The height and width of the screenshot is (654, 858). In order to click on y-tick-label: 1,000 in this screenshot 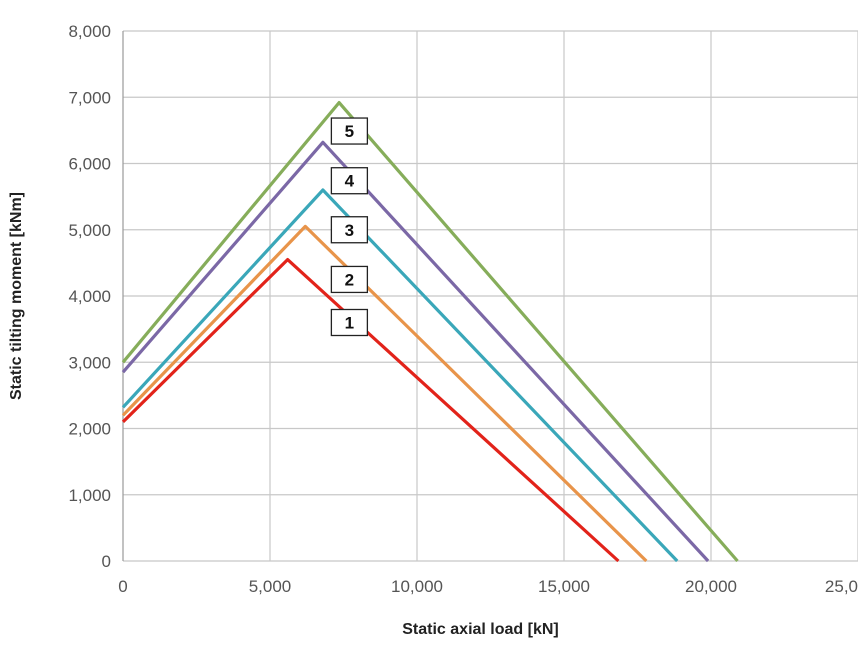, I will do `click(89, 495)`.